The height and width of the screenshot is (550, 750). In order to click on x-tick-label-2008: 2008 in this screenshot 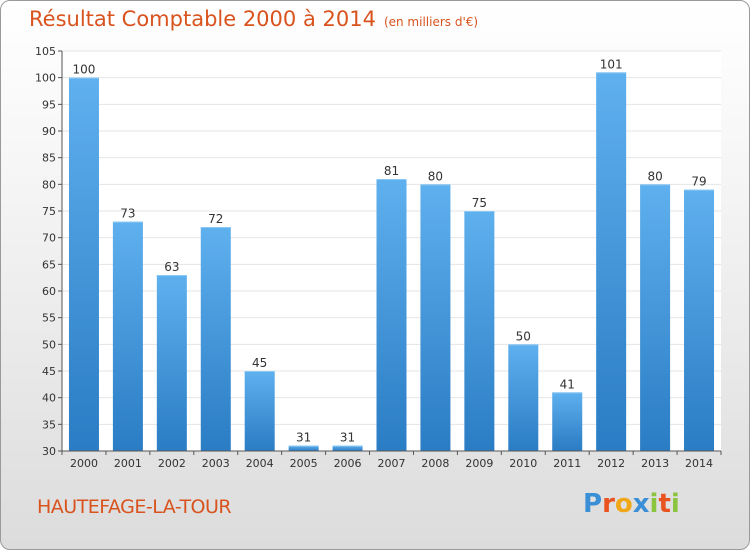, I will do `click(435, 463)`.